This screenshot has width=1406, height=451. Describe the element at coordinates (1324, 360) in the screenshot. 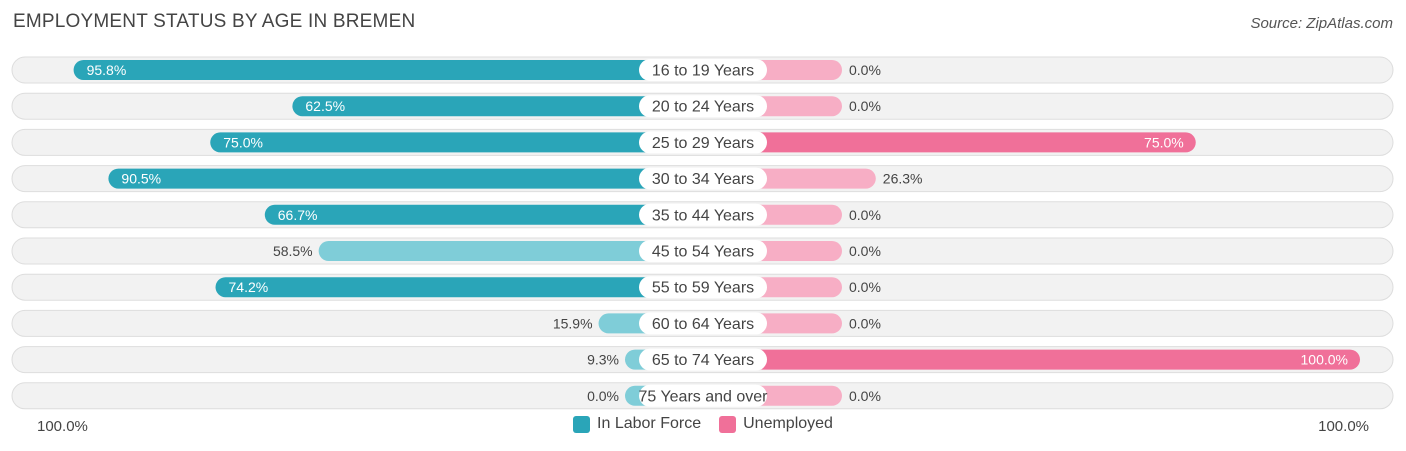

I see `unemployed-value-label: 100.0%` at that location.